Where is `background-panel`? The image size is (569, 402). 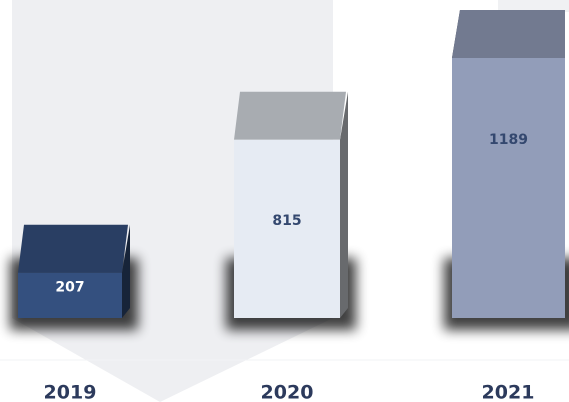
background-panel is located at coordinates (533, 6).